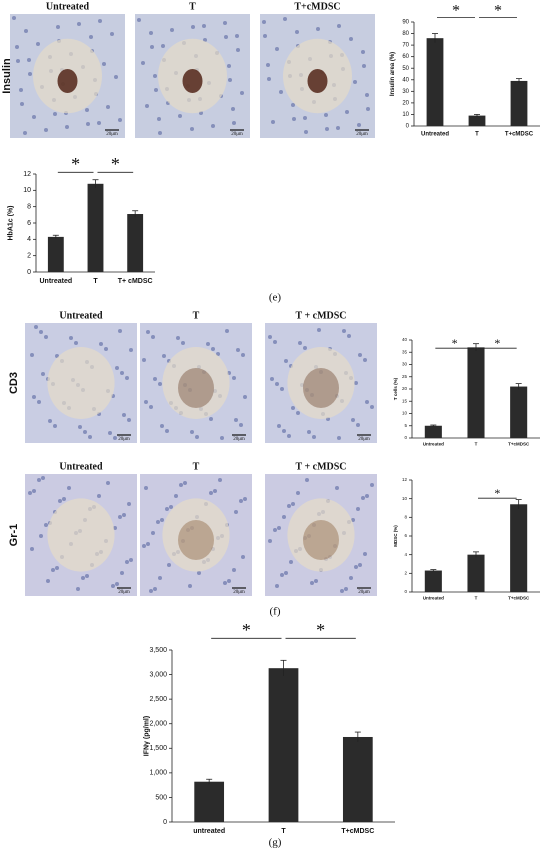  What do you see at coordinates (405, 376) in the screenshot?
I see `y-tick-label: 25` at bounding box center [405, 376].